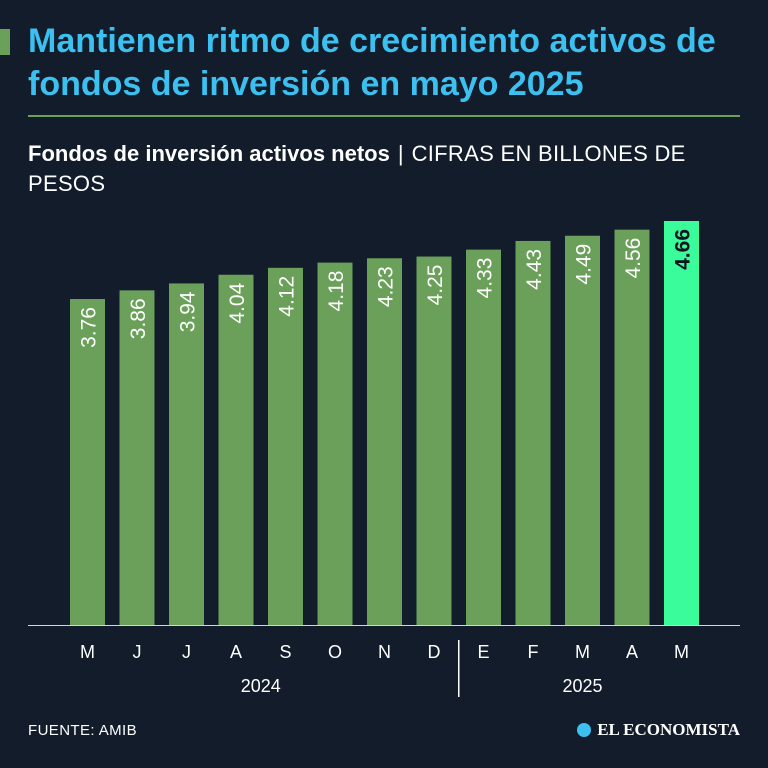 Image resolution: width=768 pixels, height=768 pixels. Describe the element at coordinates (386, 286) in the screenshot. I see `data-label: 4.23` at that location.